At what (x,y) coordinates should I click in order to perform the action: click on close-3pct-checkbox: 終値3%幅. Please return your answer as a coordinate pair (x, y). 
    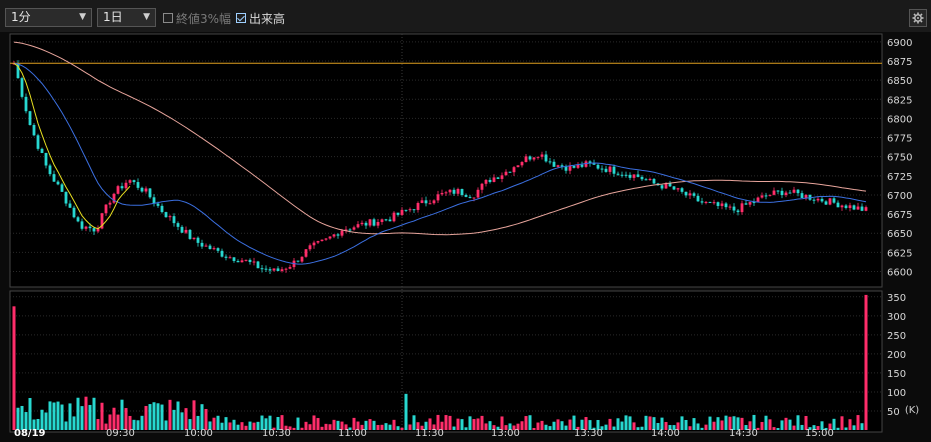
    Looking at the image, I should click on (197, 18).